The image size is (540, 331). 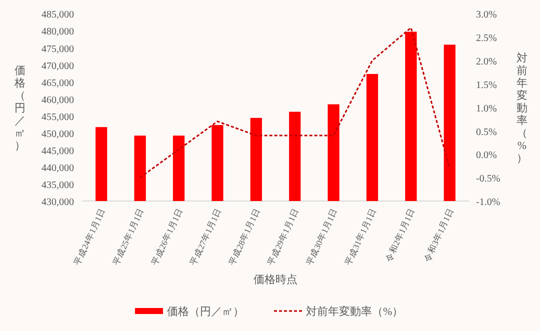 What do you see at coordinates (283, 237) in the screenshot?
I see `x-tick-label: 平成29年1月1日` at bounding box center [283, 237].